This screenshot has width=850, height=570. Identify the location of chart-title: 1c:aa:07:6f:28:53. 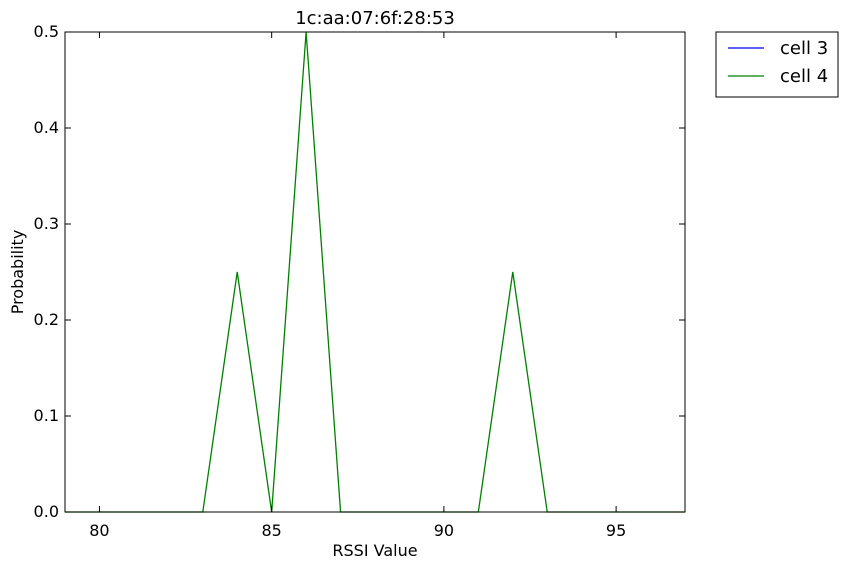
(375, 18).